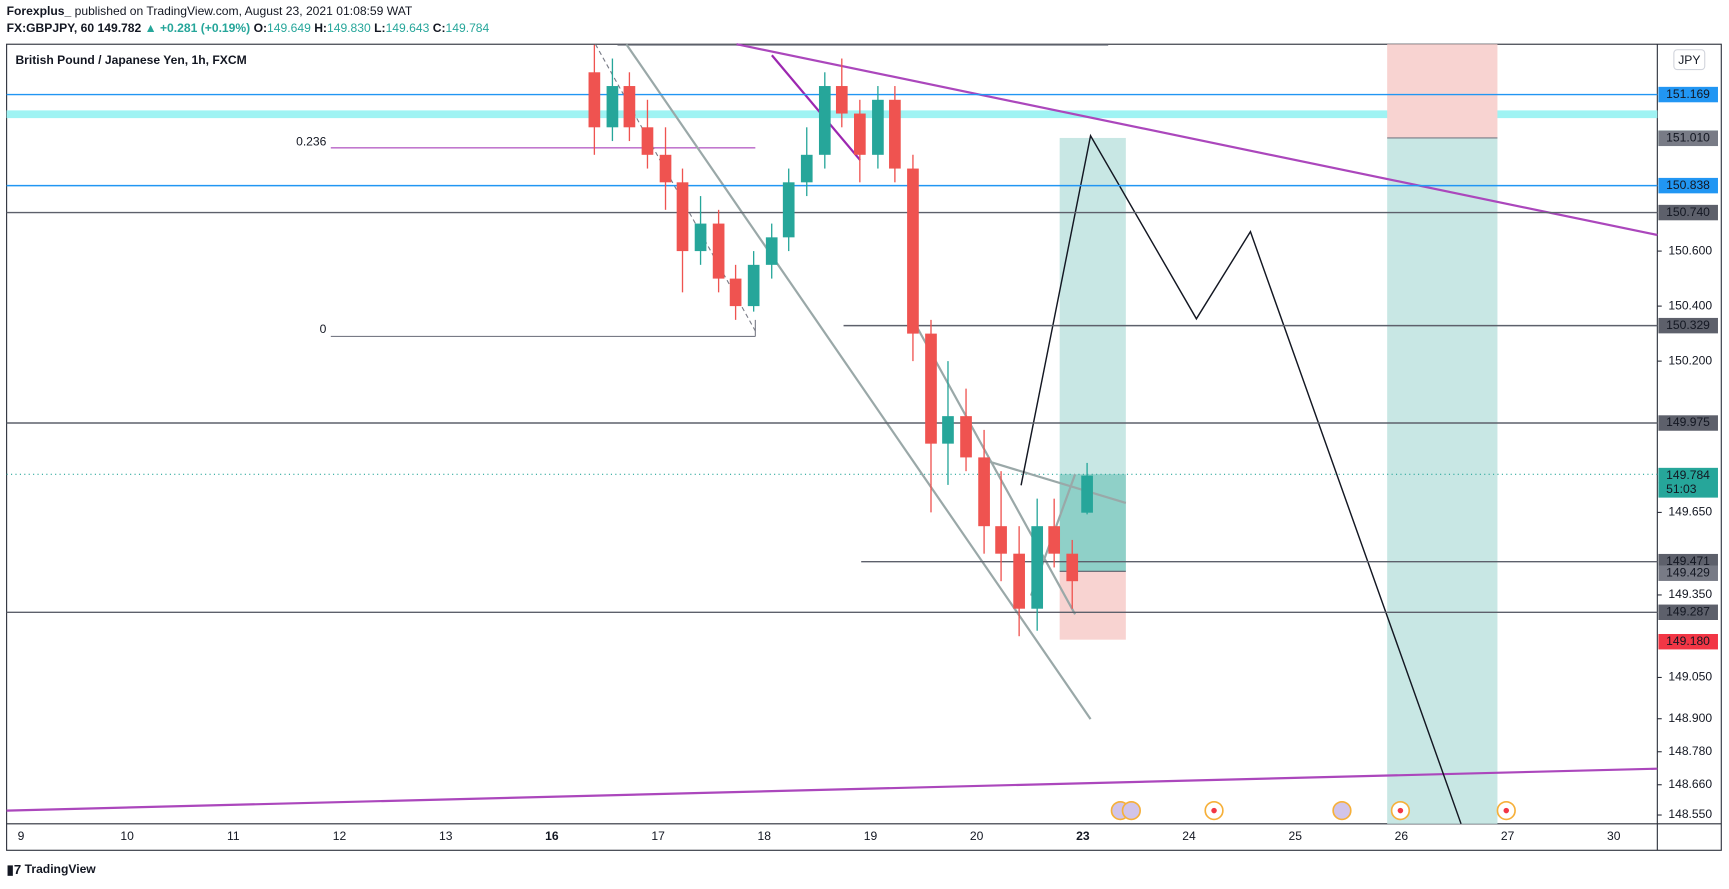 The width and height of the screenshot is (1729, 889). Describe the element at coordinates (1189, 836) in the screenshot. I see `x-tick-label: 24` at that location.